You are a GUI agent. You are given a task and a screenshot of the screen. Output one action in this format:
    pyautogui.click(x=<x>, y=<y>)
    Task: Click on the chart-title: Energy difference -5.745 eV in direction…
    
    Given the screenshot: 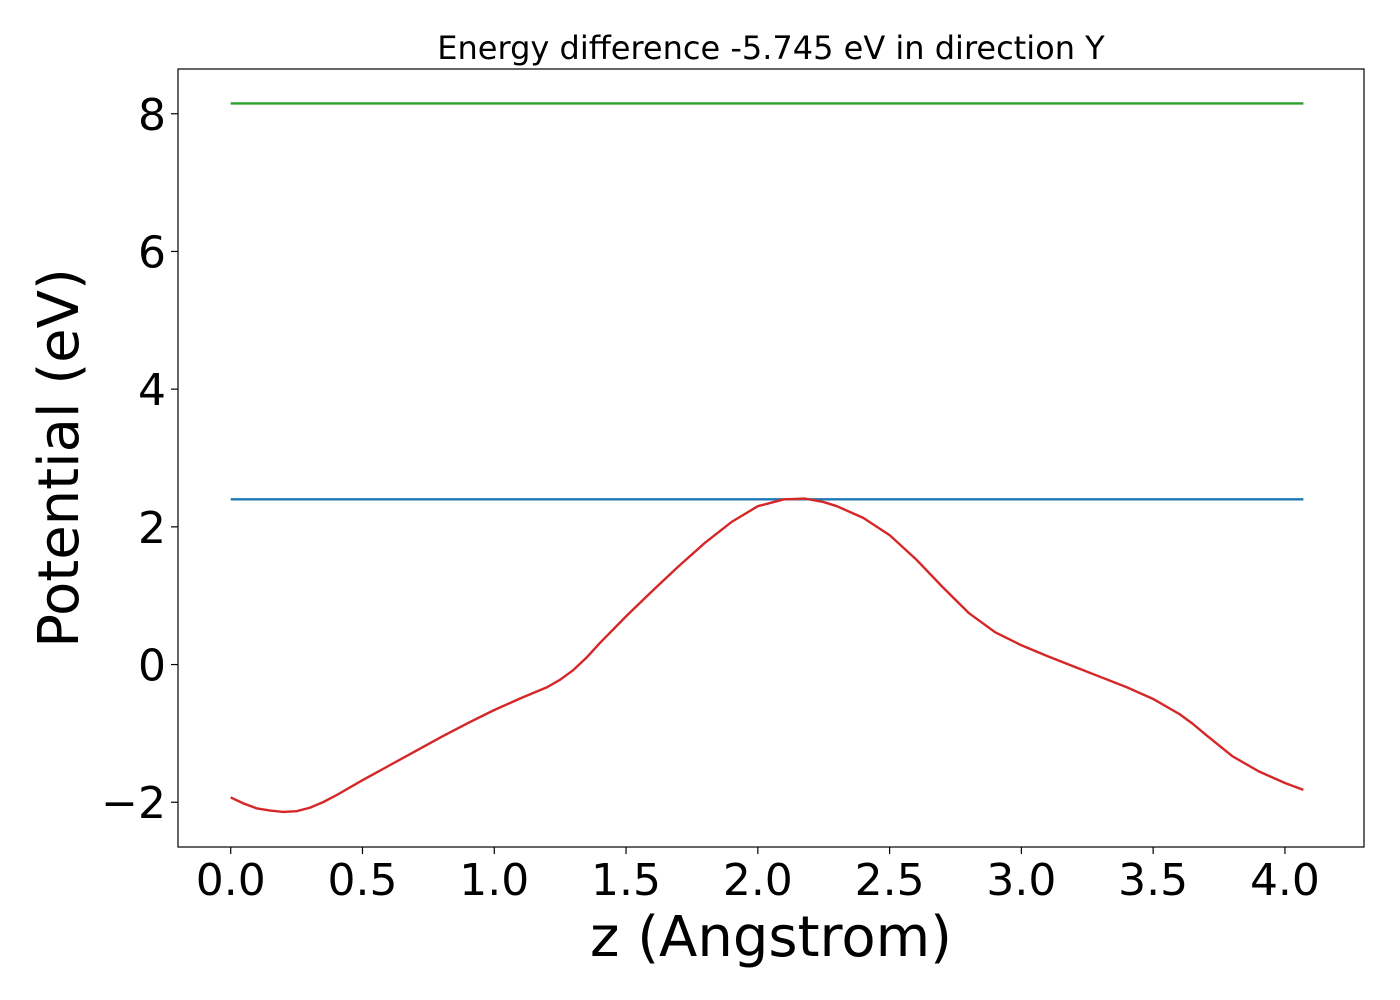 What is the action you would take?
    pyautogui.click(x=771, y=48)
    